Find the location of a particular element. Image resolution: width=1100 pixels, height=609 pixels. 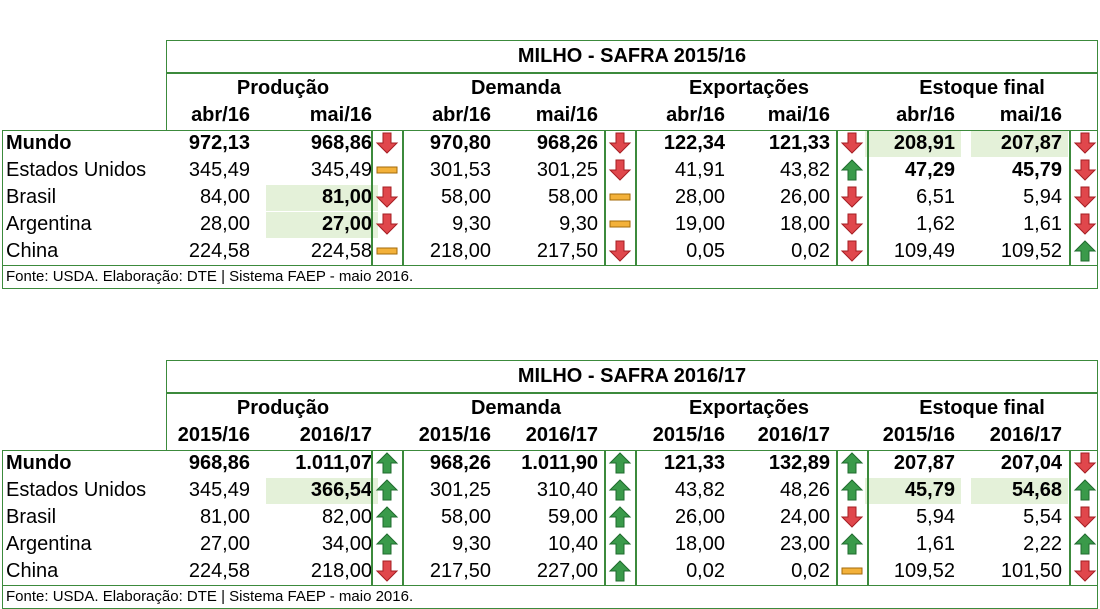

value-cell: 5,54 is located at coordinates (1042, 517).